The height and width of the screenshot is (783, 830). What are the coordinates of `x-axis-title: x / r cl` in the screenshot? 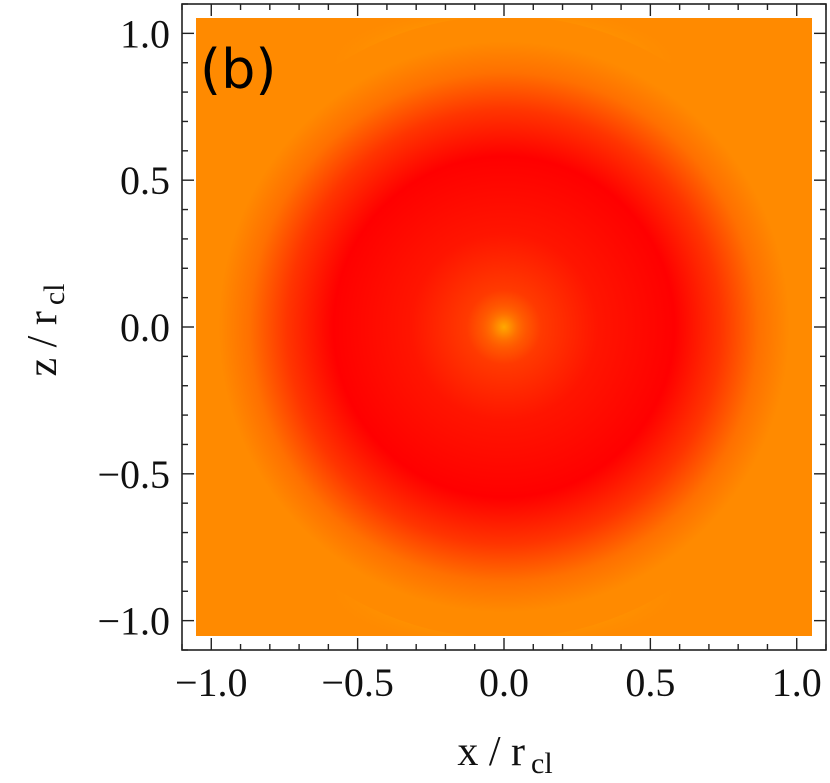 It's located at (504, 753).